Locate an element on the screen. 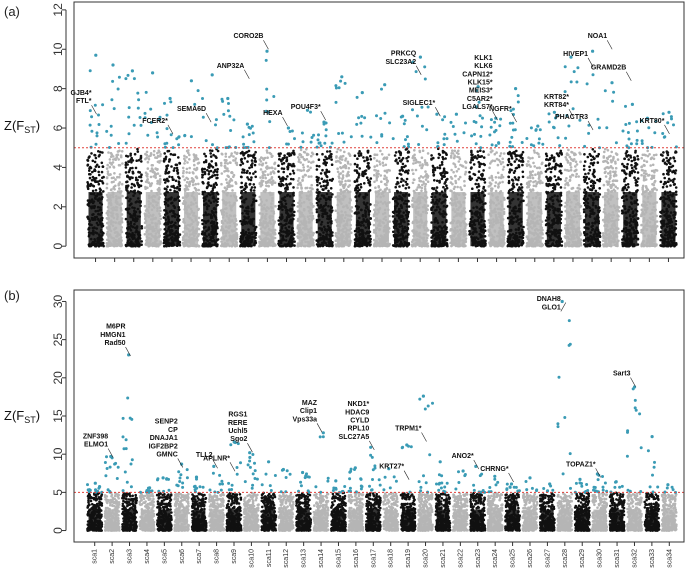  panel-a-label: (a) is located at coordinates (12, 11).